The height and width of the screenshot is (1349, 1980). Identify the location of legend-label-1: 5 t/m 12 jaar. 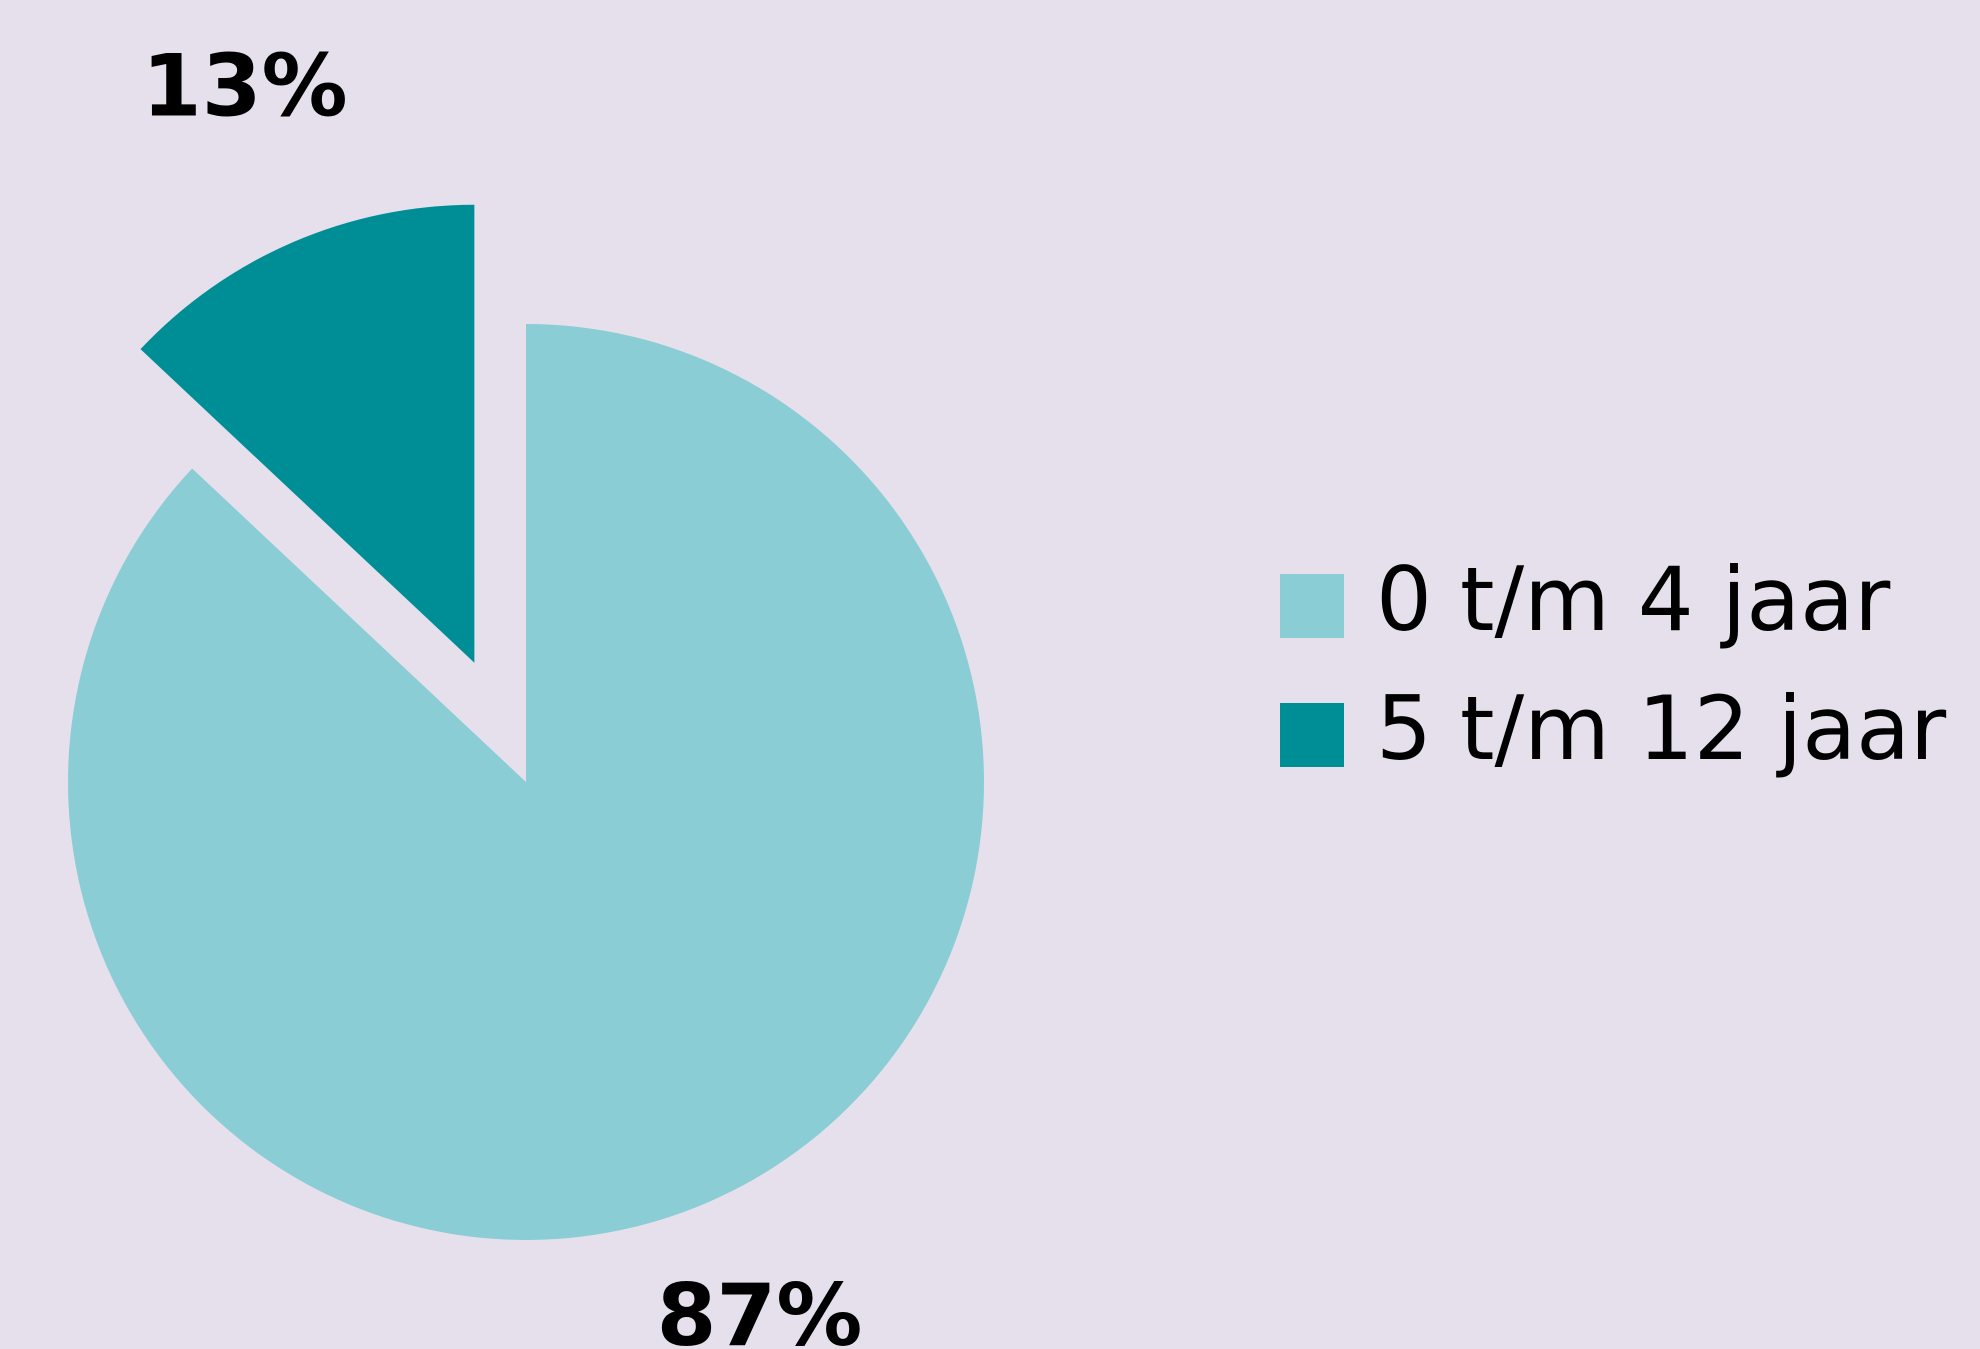
(1661, 728).